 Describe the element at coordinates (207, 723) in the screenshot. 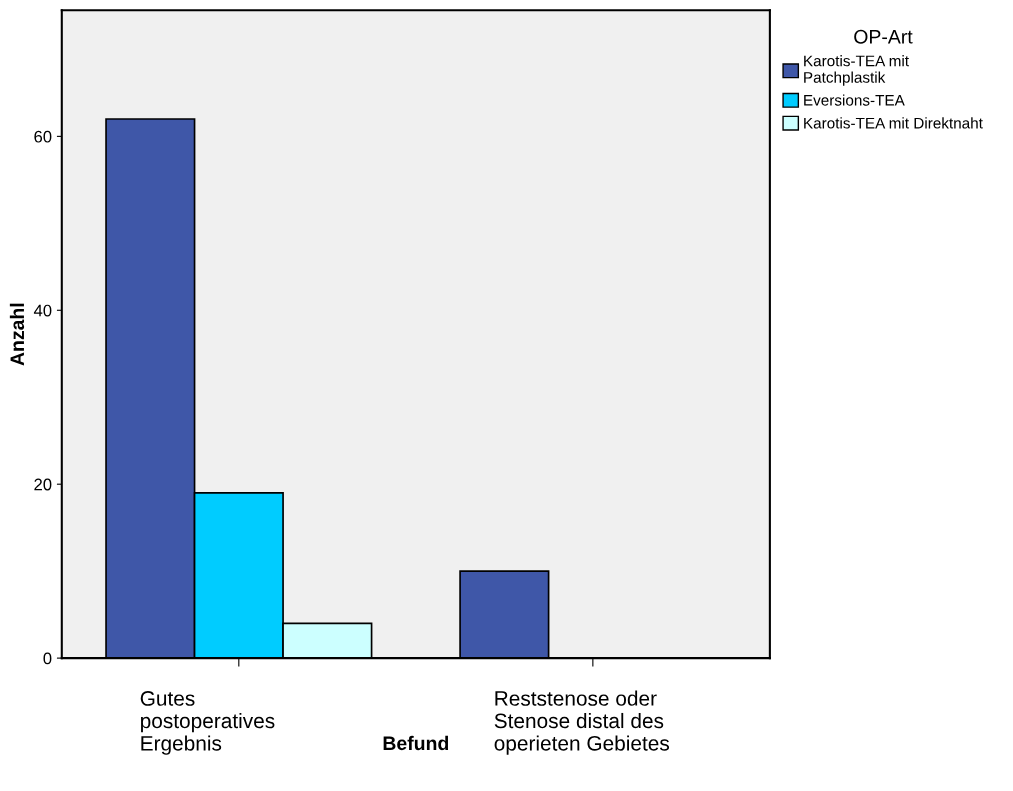

I see `x-tick-label: Gutes postoperatives Ergebnis` at that location.